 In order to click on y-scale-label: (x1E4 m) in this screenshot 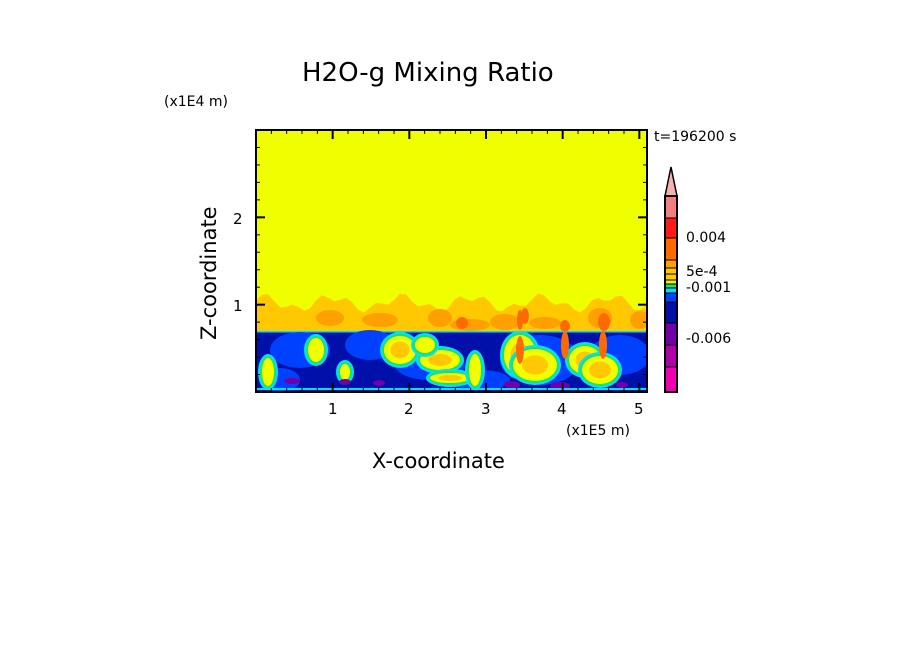, I will do `click(196, 102)`.